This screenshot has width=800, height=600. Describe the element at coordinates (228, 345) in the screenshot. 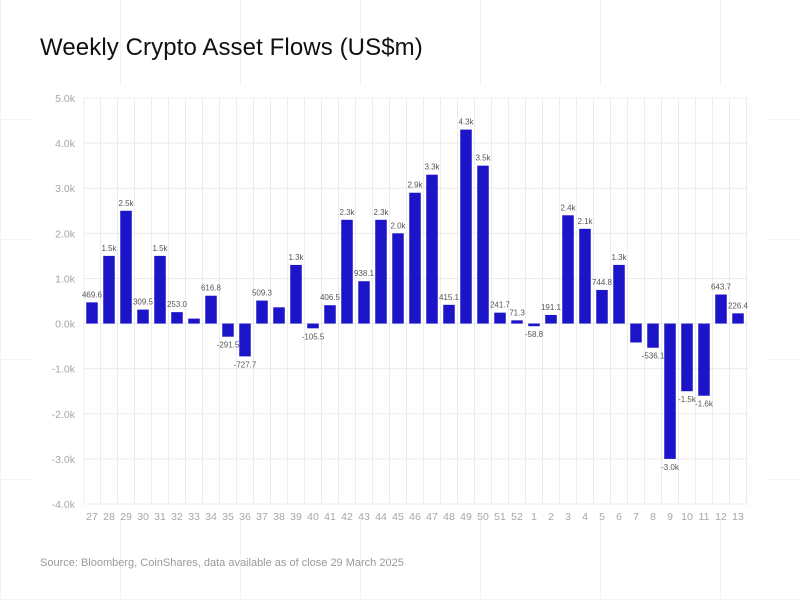

I see `data-label: -291.5` at that location.